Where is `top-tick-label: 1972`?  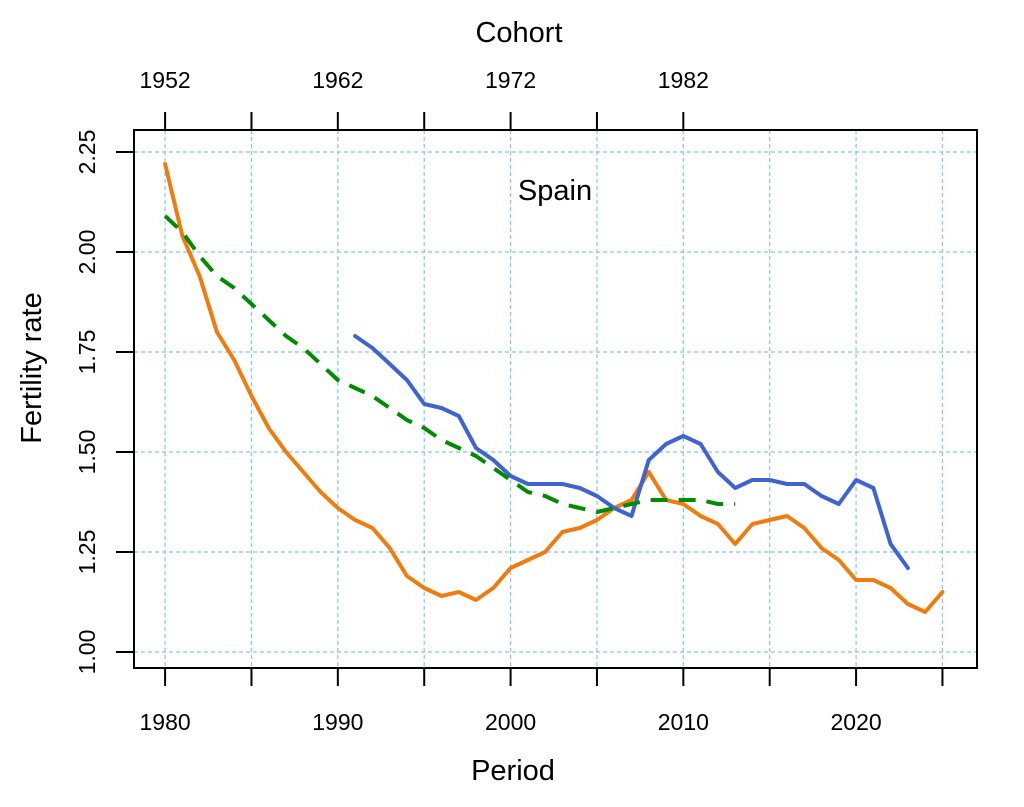
top-tick-label: 1972 is located at coordinates (510, 80).